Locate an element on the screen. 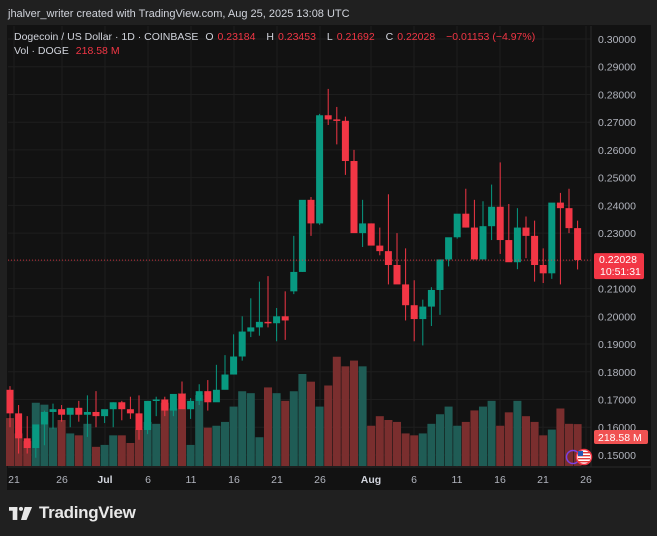 The image size is (657, 536). economic-event-flag-icon is located at coordinates (579, 457).